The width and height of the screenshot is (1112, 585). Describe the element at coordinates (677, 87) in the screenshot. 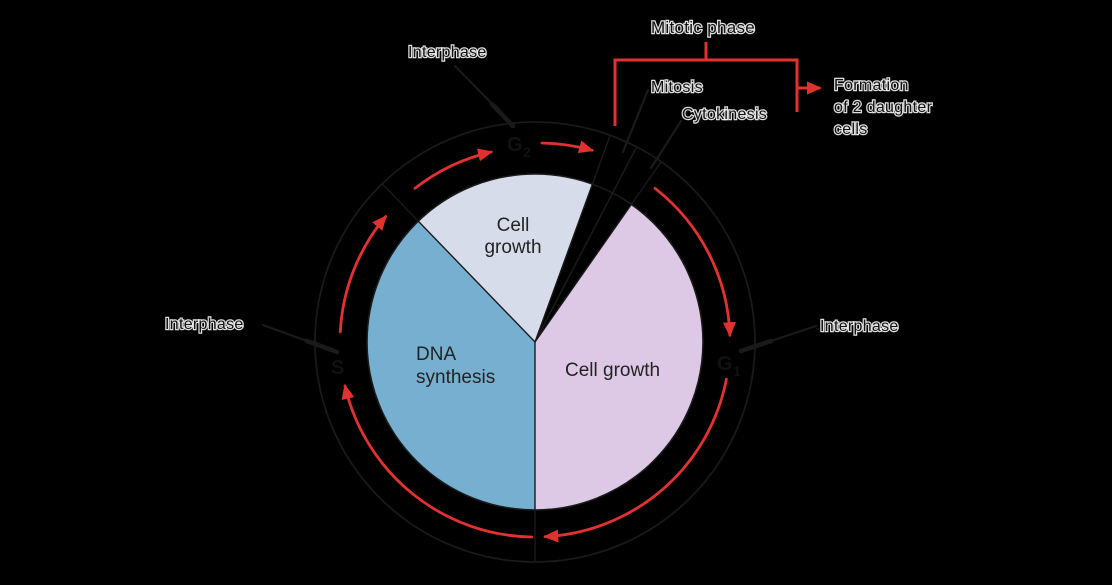

I see `mitosis-label: Mitosis` at that location.